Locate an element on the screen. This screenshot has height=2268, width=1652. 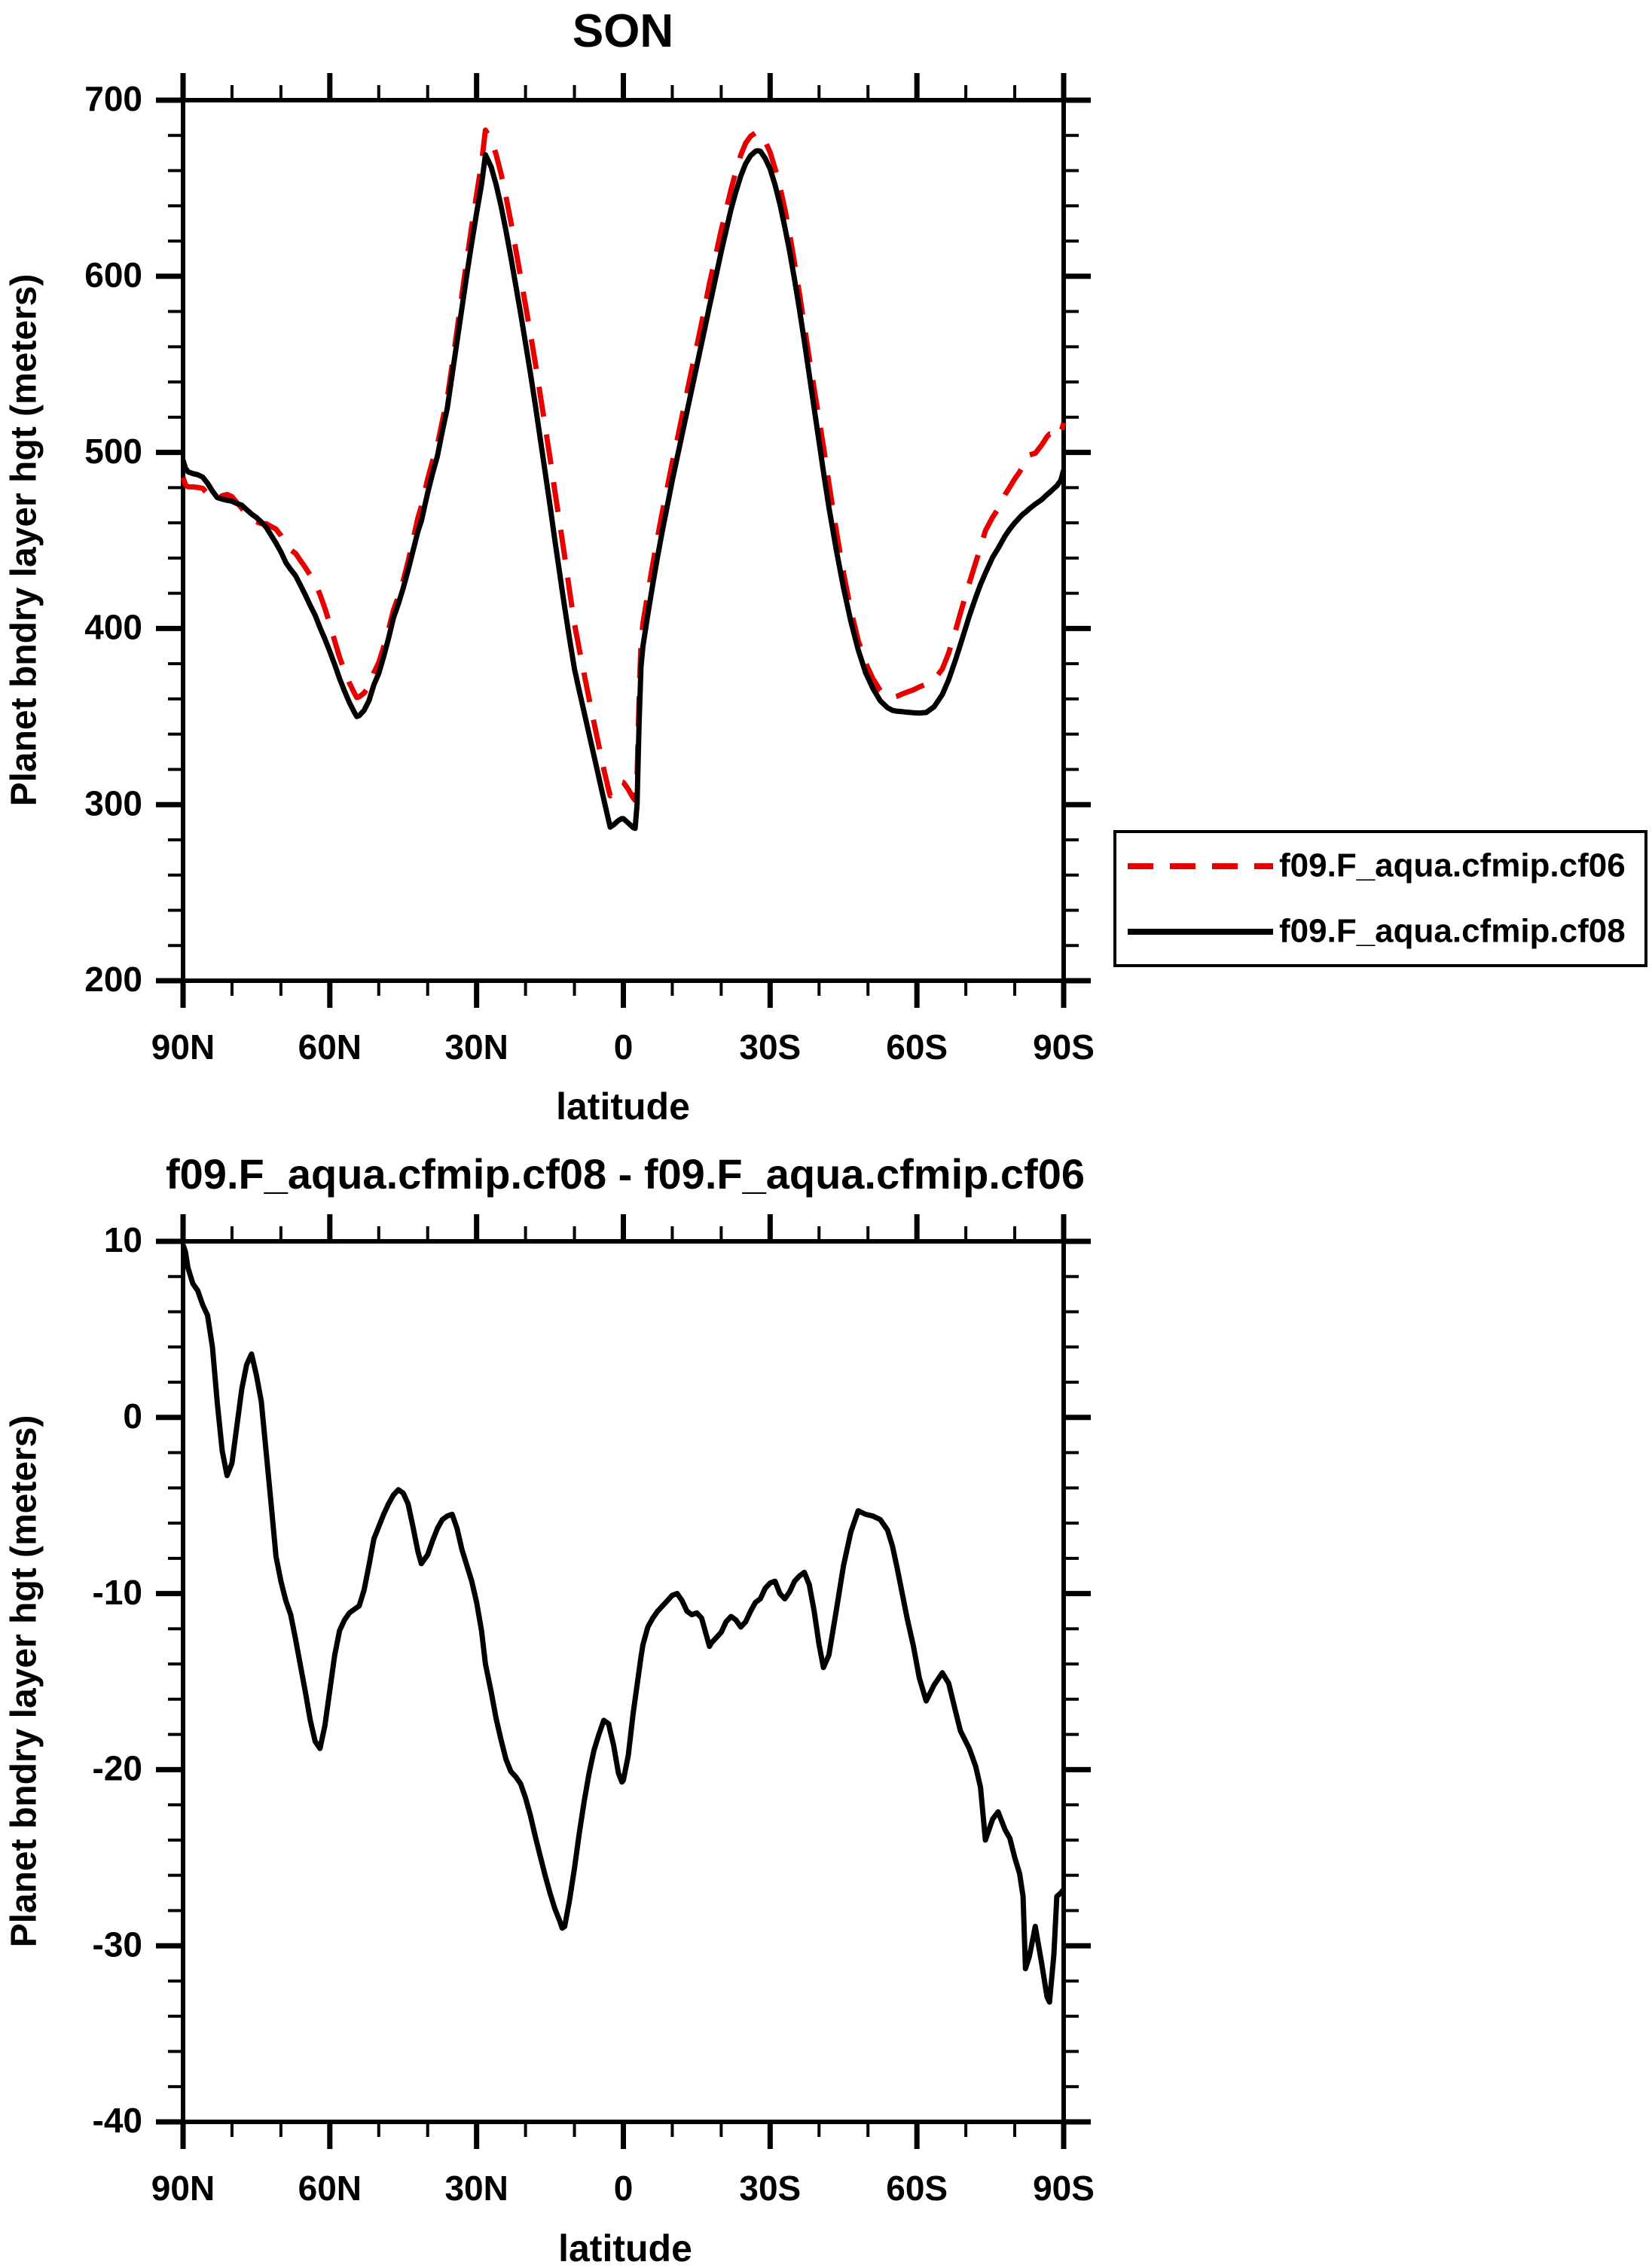
legend-box is located at coordinates (1380, 898).